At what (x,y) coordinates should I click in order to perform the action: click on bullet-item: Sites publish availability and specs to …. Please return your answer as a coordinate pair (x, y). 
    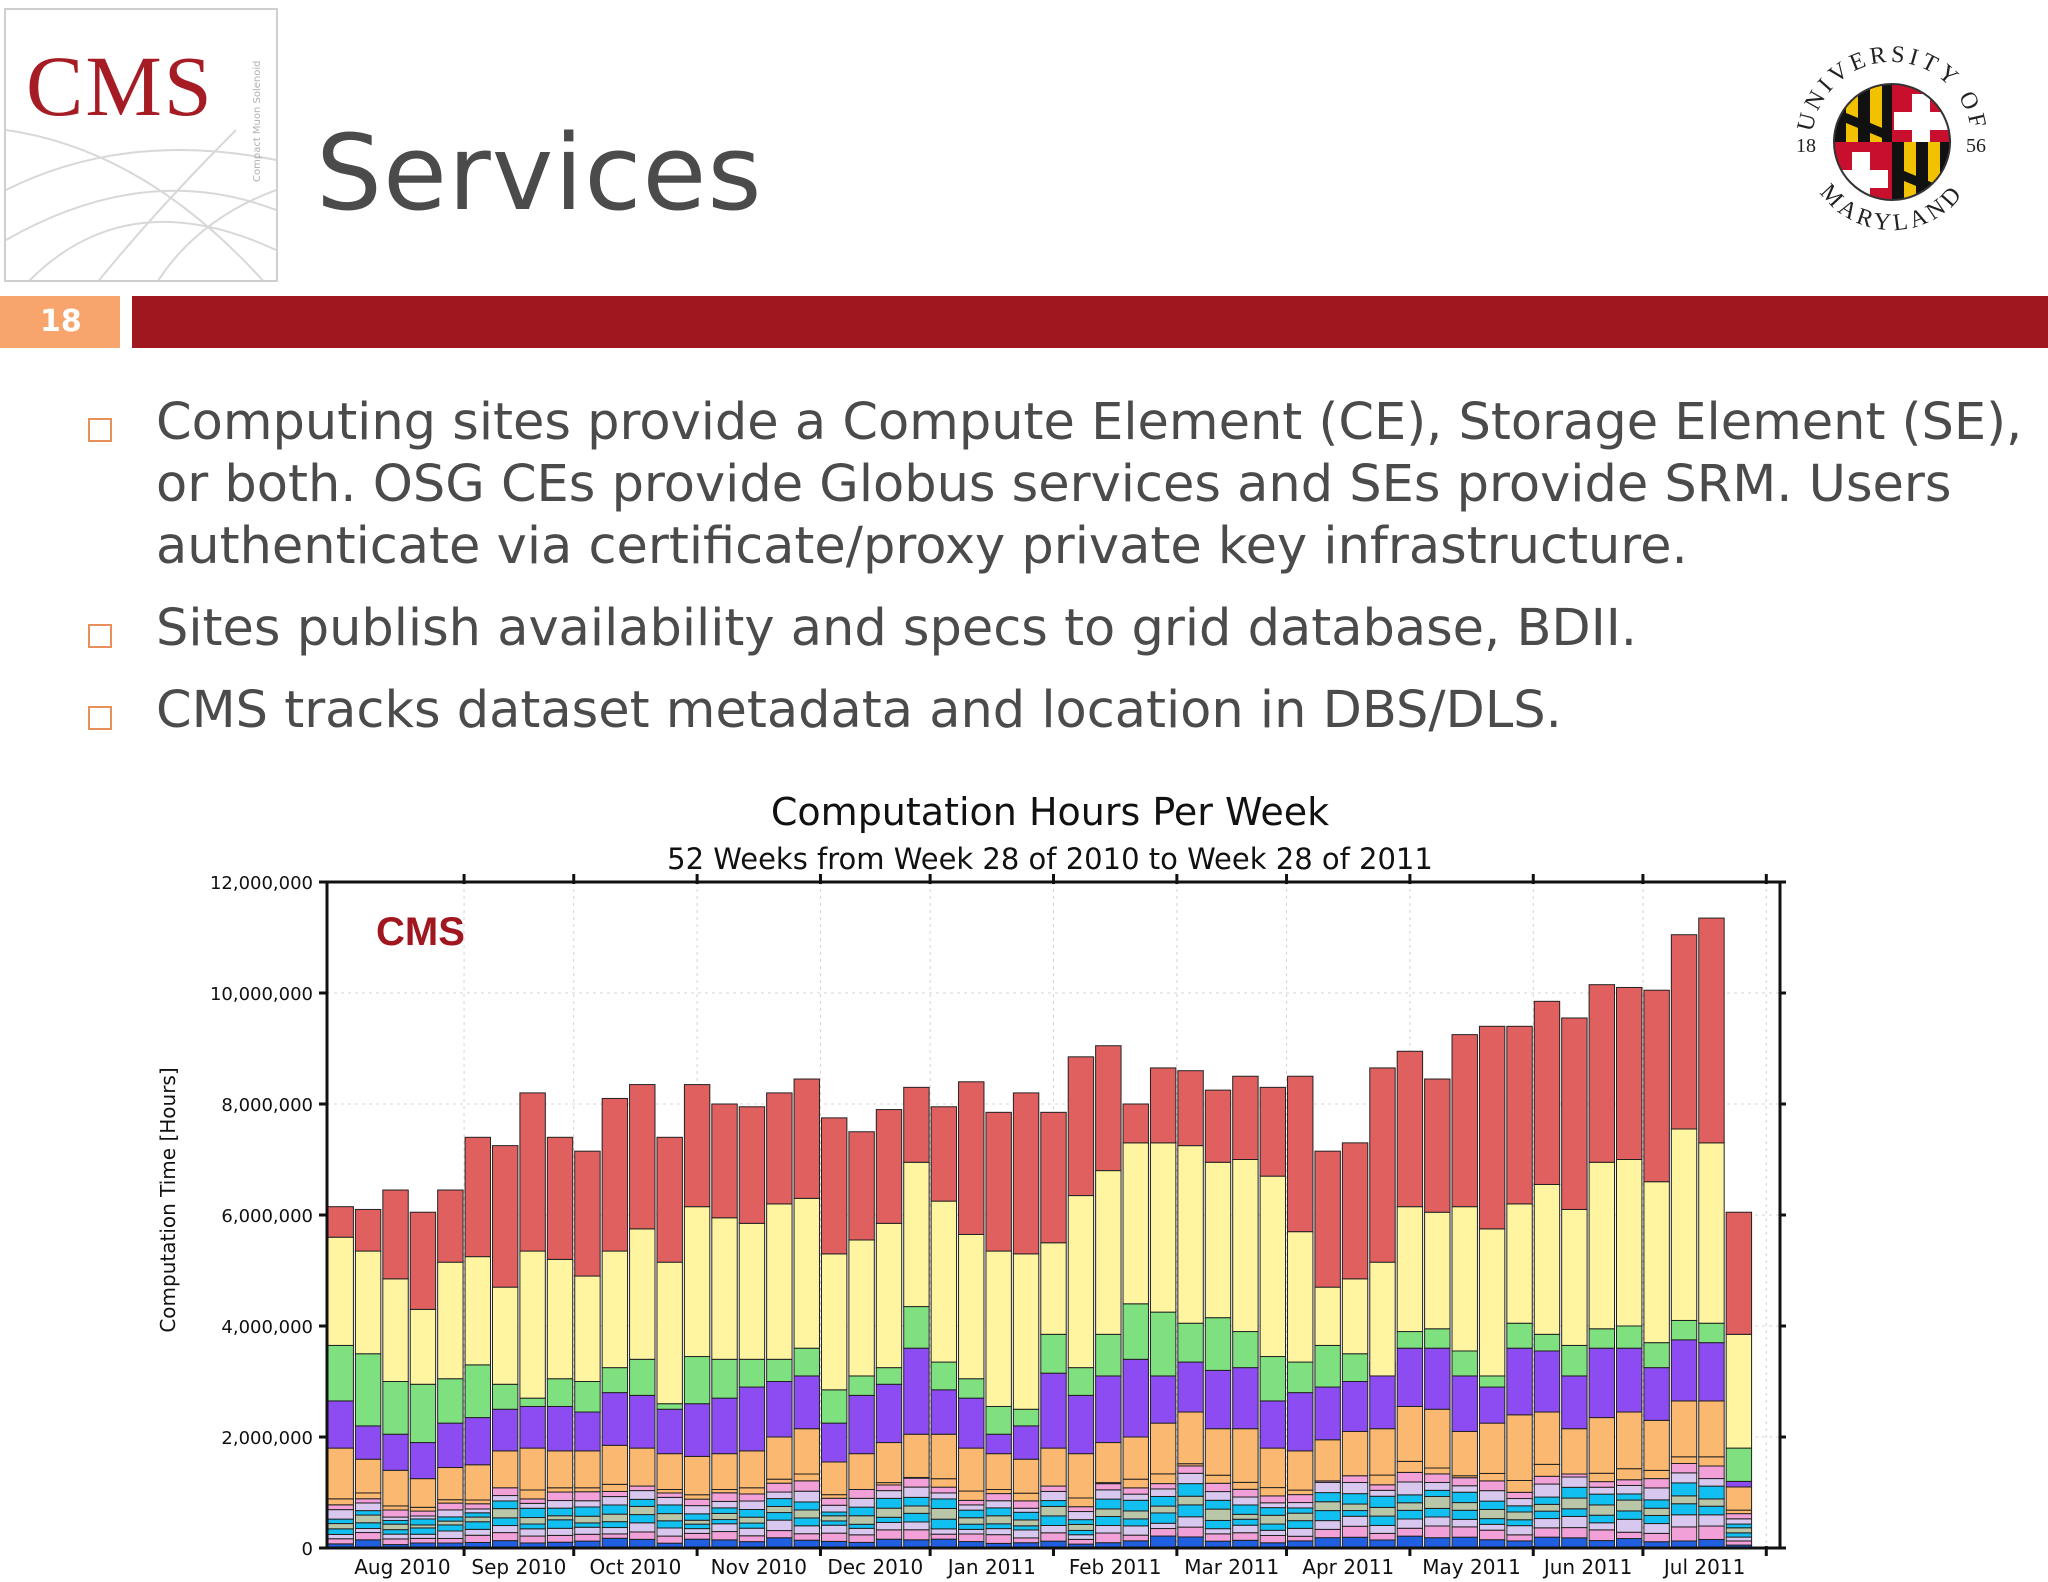
    Looking at the image, I should click on (1023, 629).